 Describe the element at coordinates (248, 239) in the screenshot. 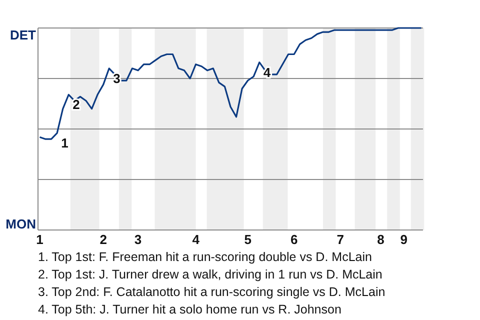

I see `x-tick-label: 5` at that location.